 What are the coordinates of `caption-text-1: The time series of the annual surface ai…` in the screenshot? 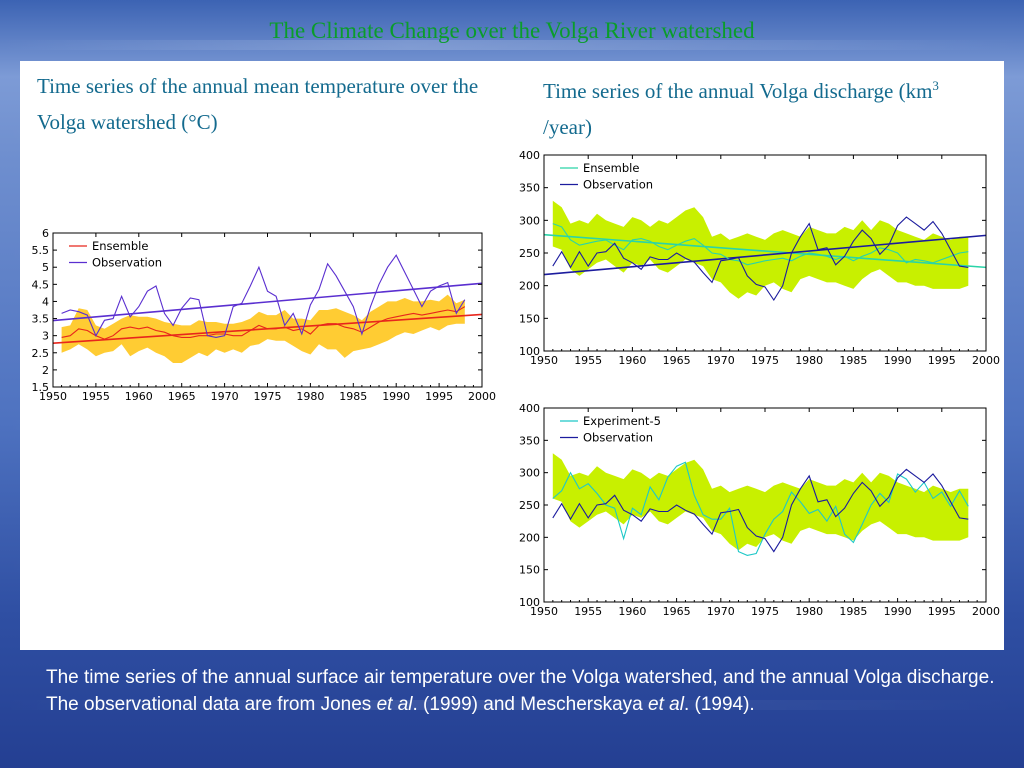 It's located at (520, 691).